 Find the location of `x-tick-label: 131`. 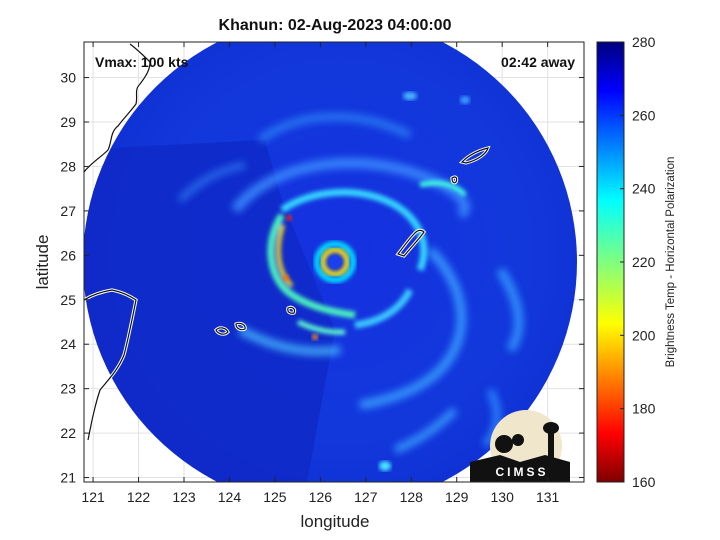

x-tick-label: 131 is located at coordinates (548, 497).